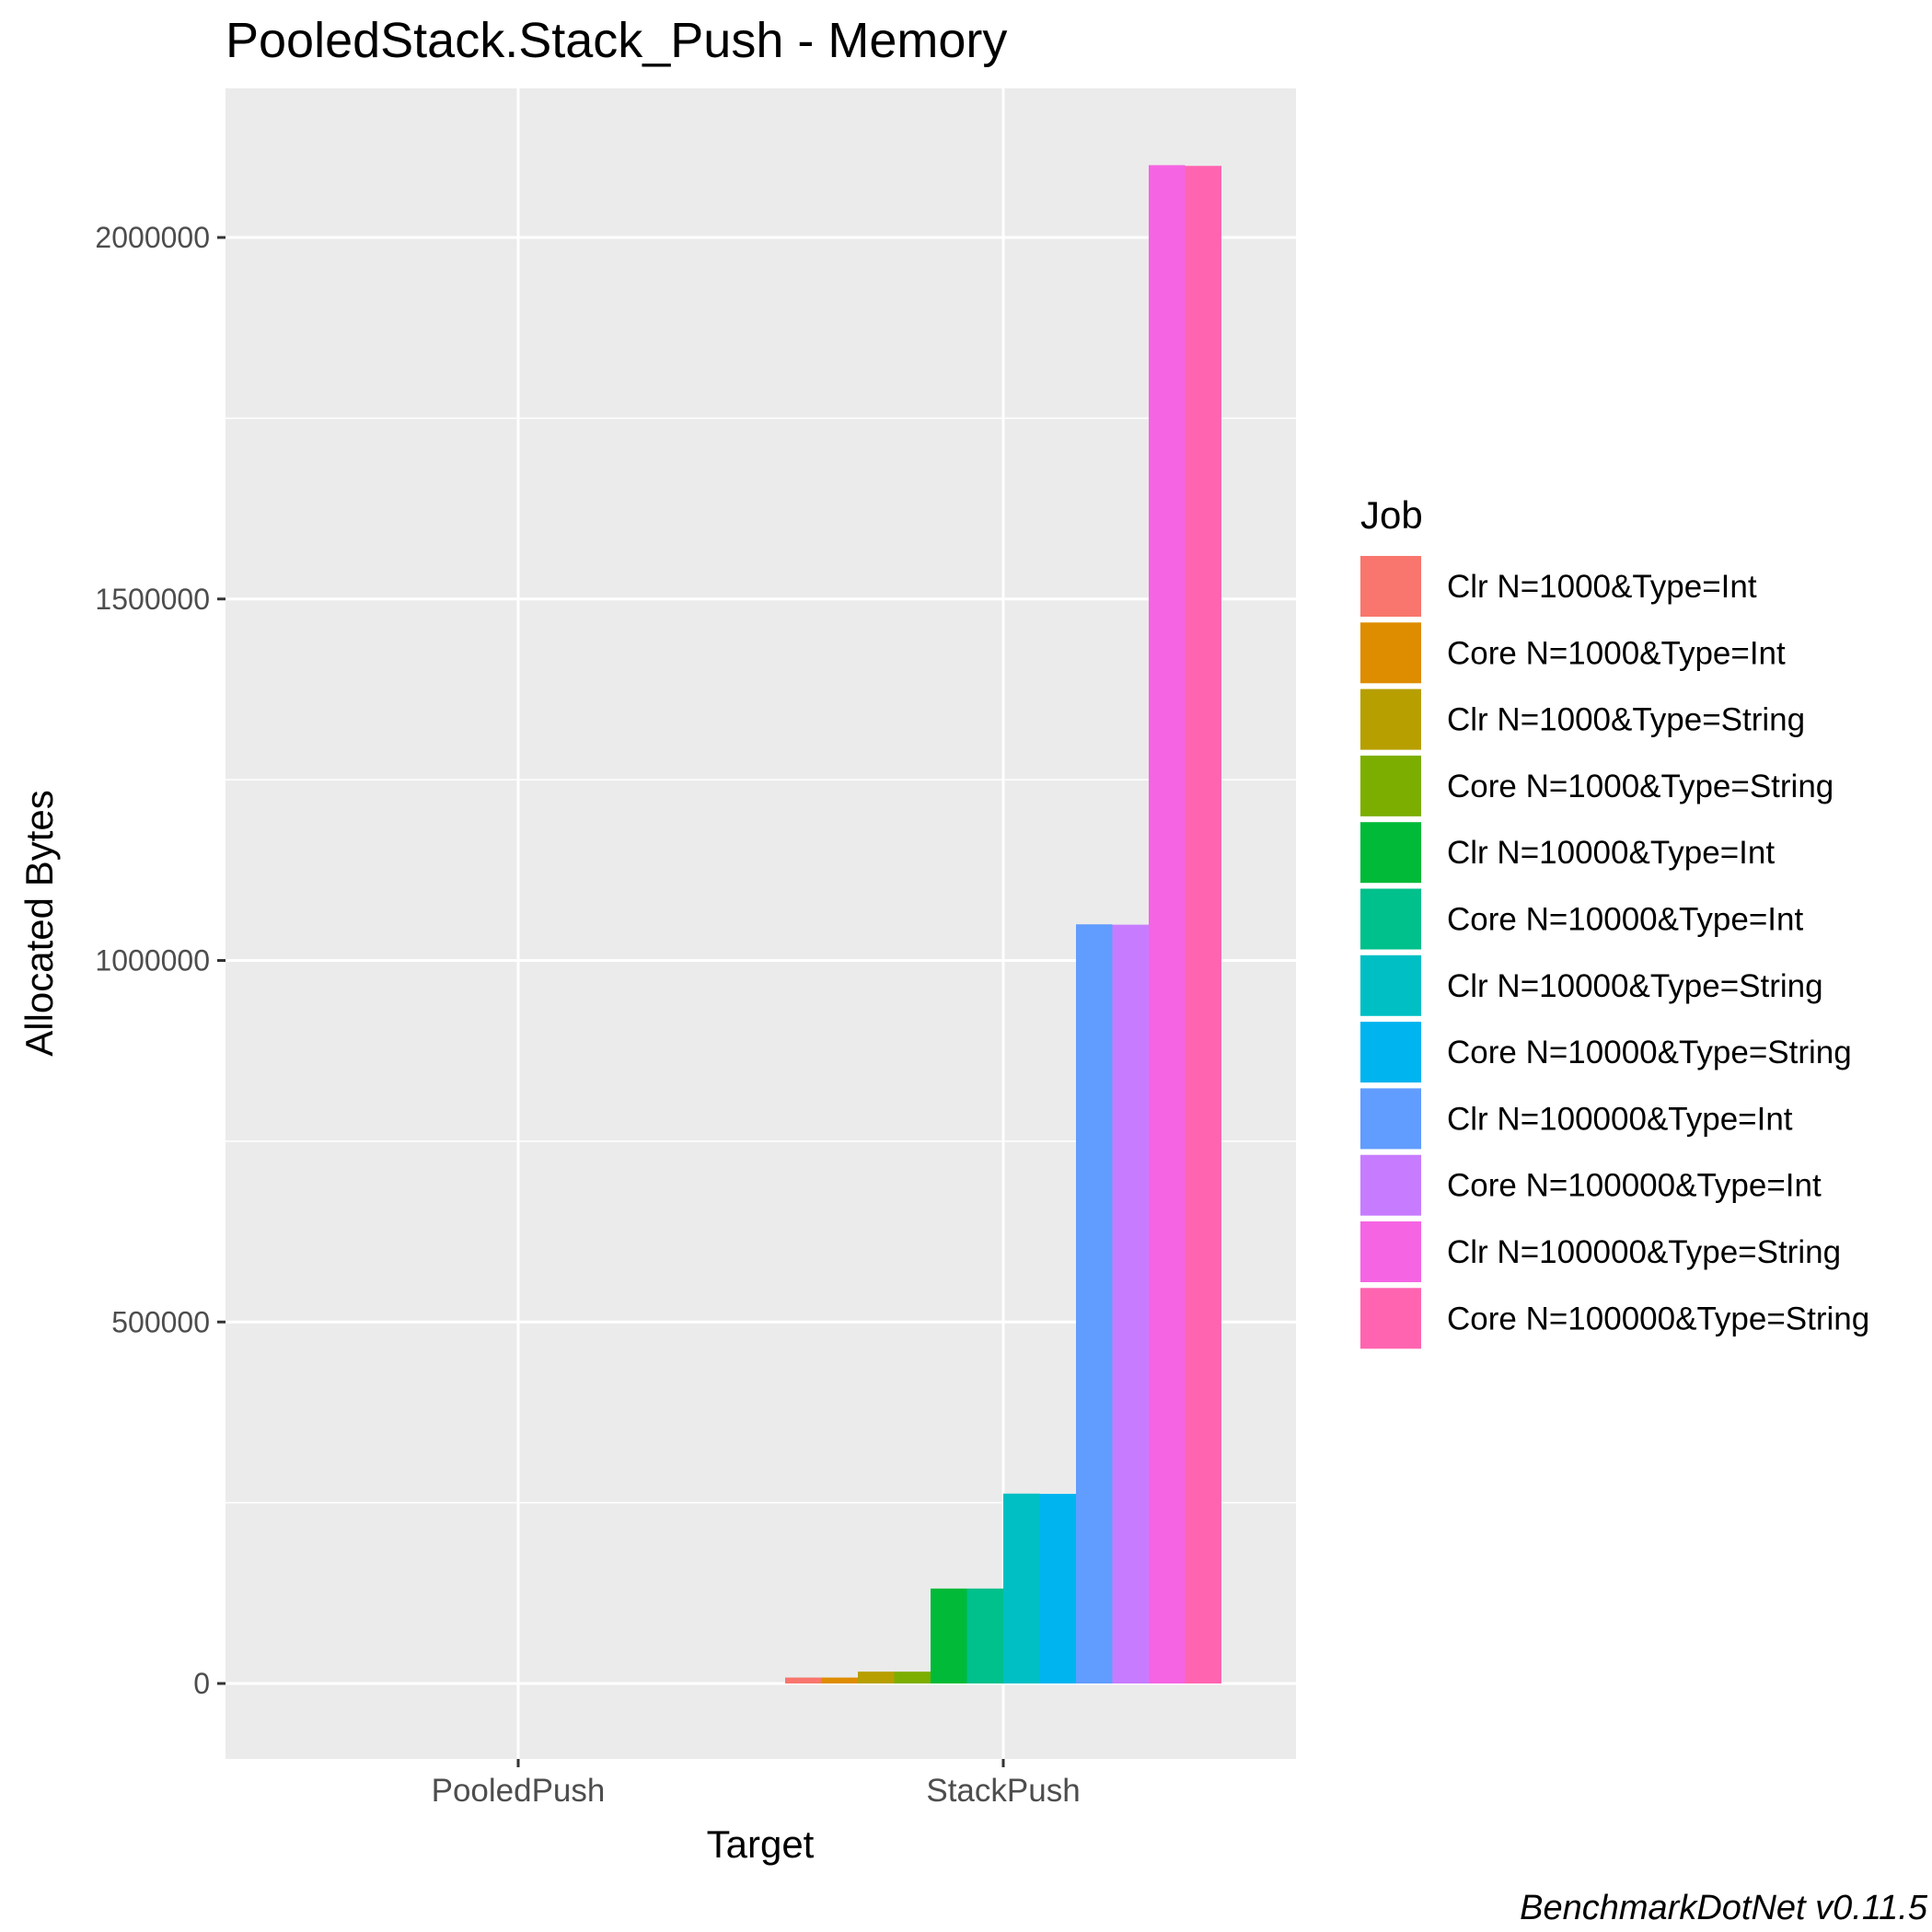 Image resolution: width=1932 pixels, height=1932 pixels. What do you see at coordinates (1724, 1908) in the screenshot?
I see `caption: BenchmarkDotNet v0.11.5` at bounding box center [1724, 1908].